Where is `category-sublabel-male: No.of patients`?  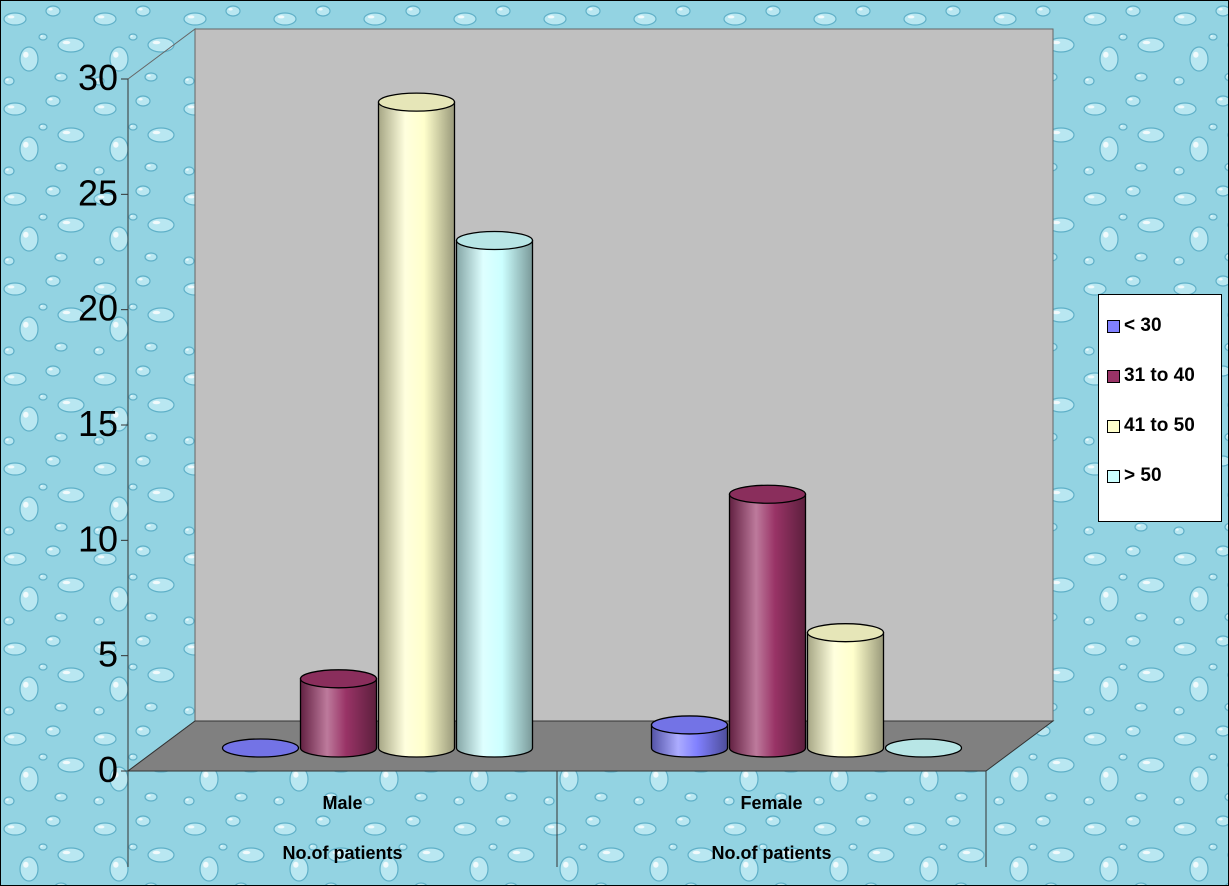 category-sublabel-male: No.of patients is located at coordinates (343, 853).